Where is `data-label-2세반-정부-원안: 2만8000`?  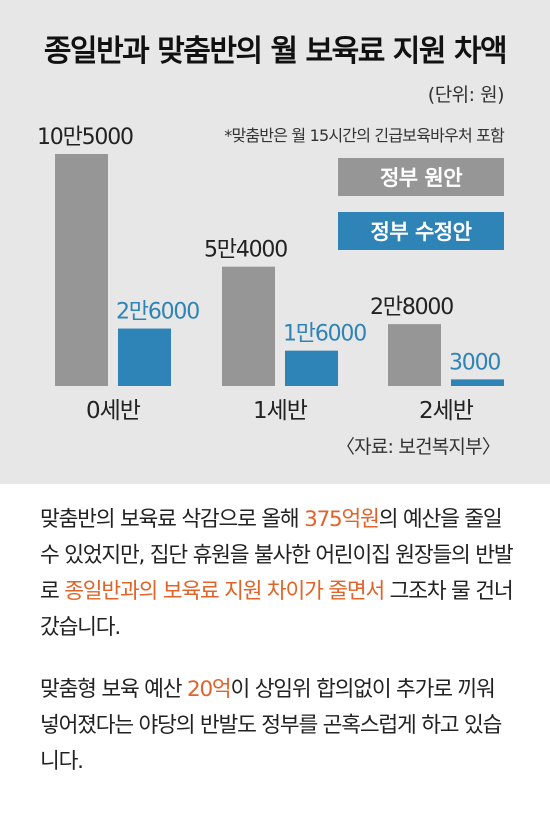 data-label-2세반-정부-원안: 2만8000 is located at coordinates (411, 307).